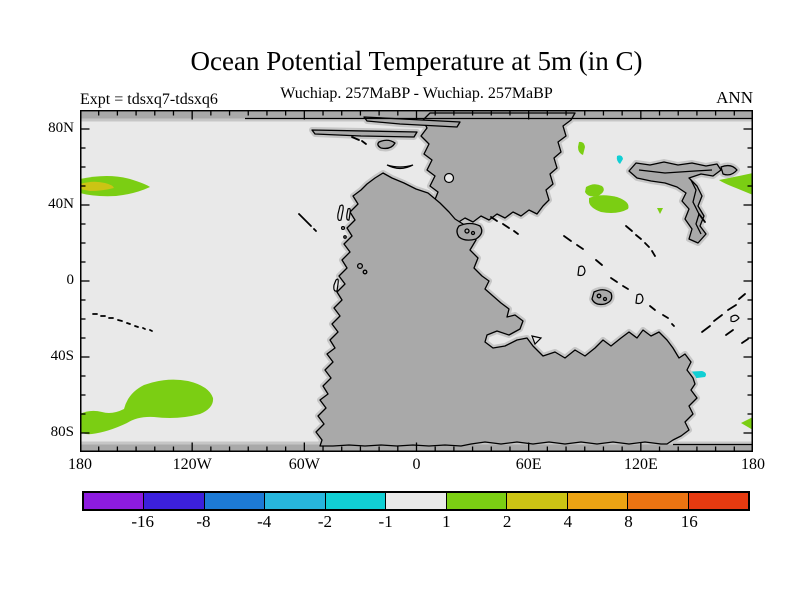  What do you see at coordinates (61, 204) in the screenshot?
I see `y-tick-label: 40N` at bounding box center [61, 204].